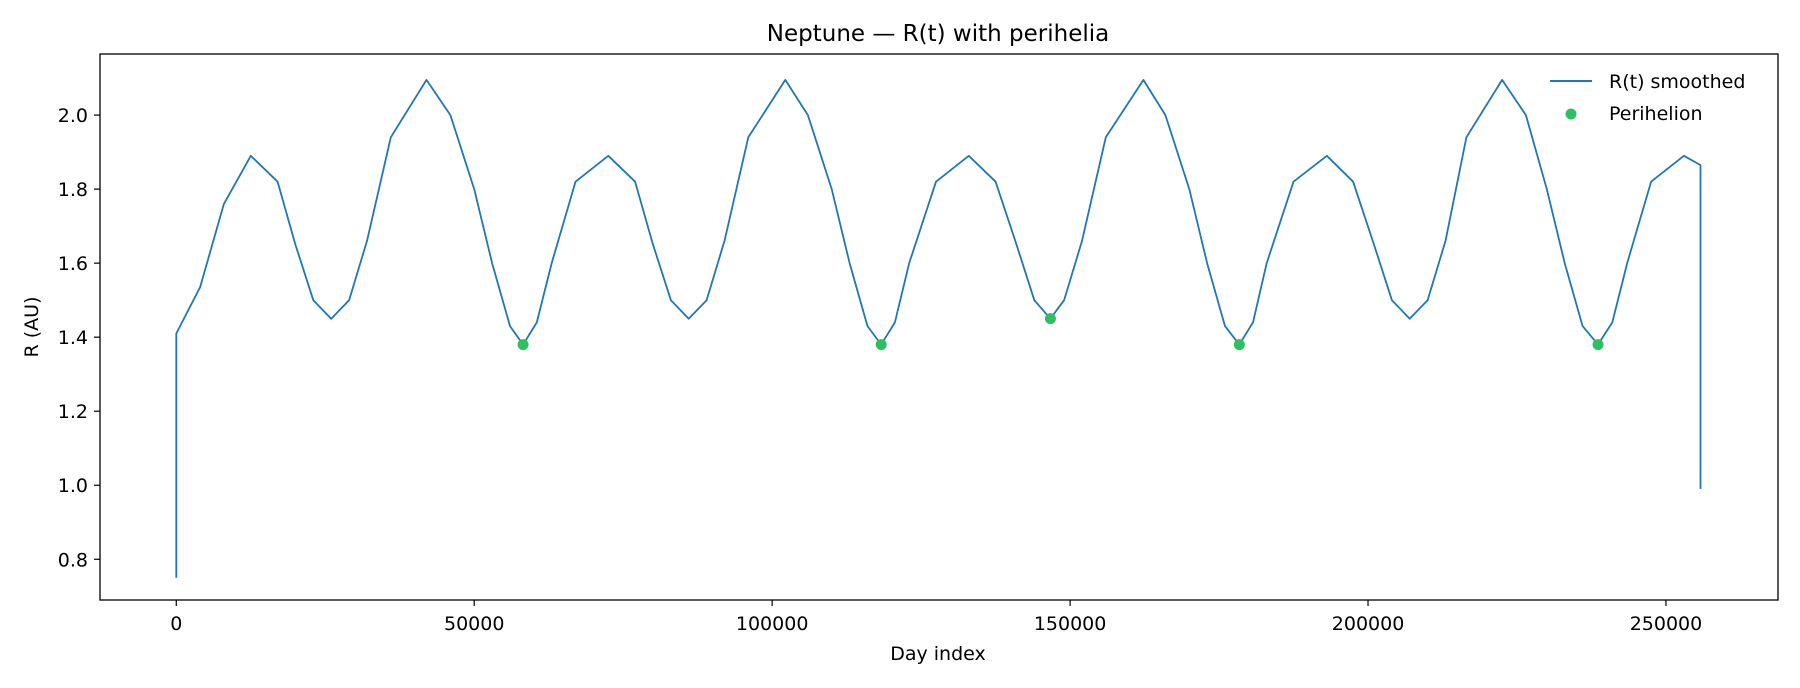 This screenshot has height=688, width=1800. What do you see at coordinates (1647, 98) in the screenshot?
I see `legend: R(t) smoothed Perihelion` at bounding box center [1647, 98].